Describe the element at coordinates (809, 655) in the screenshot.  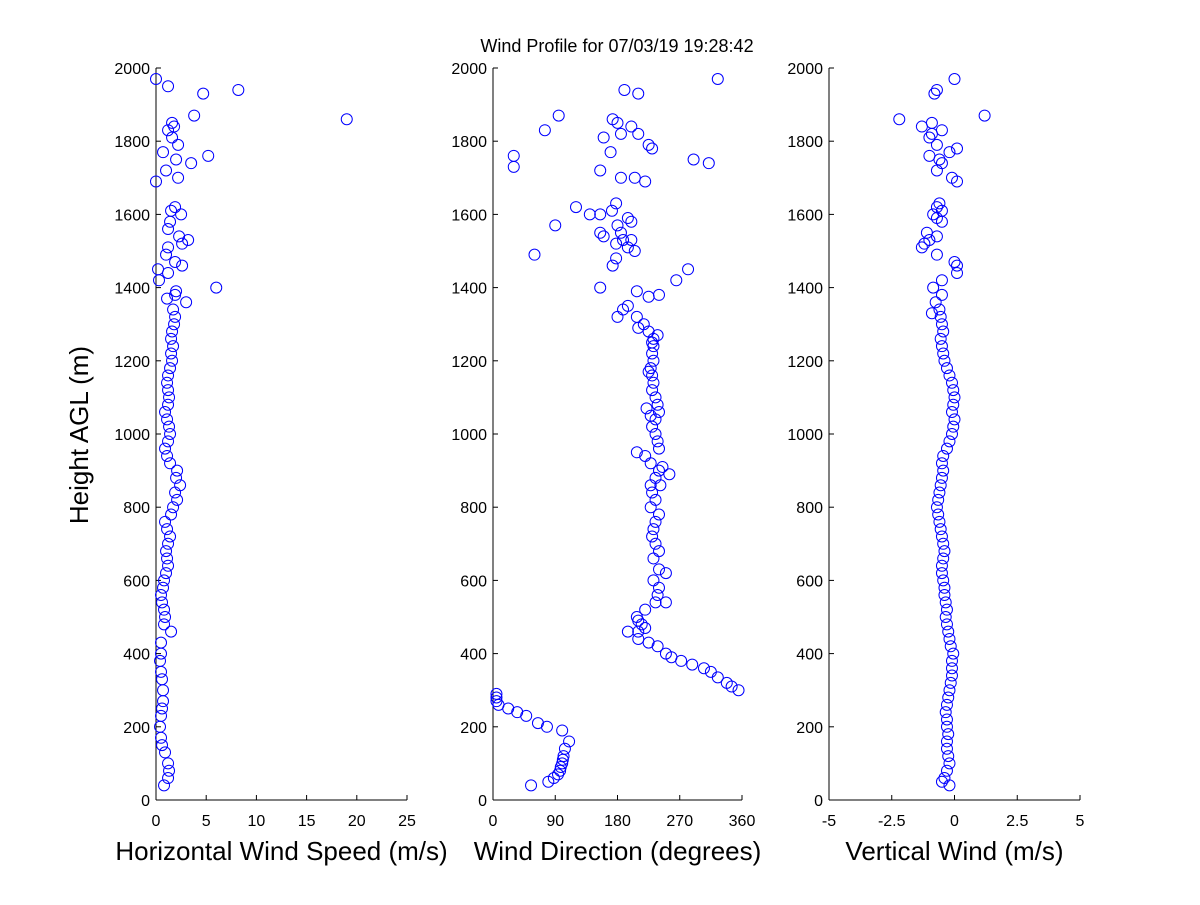
I see `y-tick-label: 400` at that location.